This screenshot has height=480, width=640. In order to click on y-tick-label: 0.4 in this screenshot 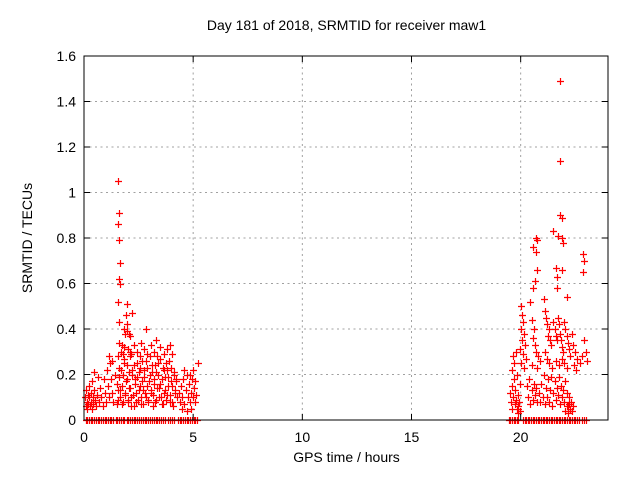, I will do `click(67, 329)`.